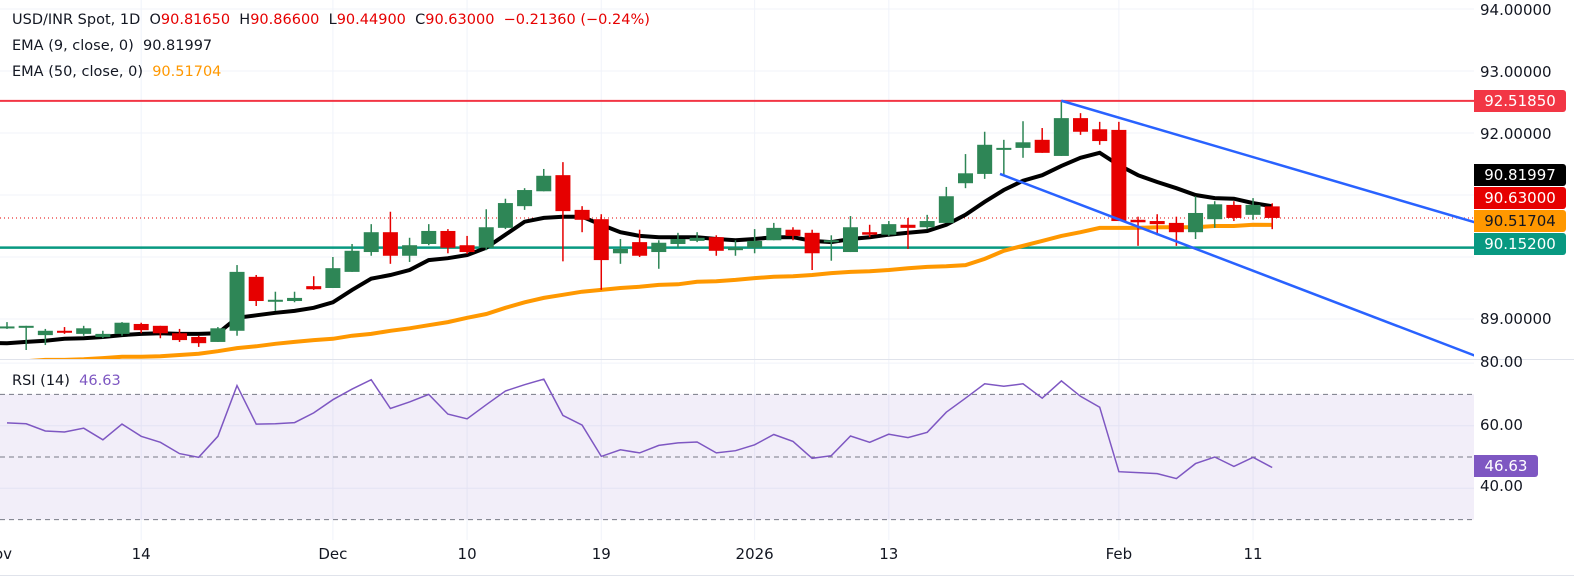 This screenshot has width=1574, height=578. Describe the element at coordinates (754, 554) in the screenshot. I see `time-tick-label: 2026` at that location.